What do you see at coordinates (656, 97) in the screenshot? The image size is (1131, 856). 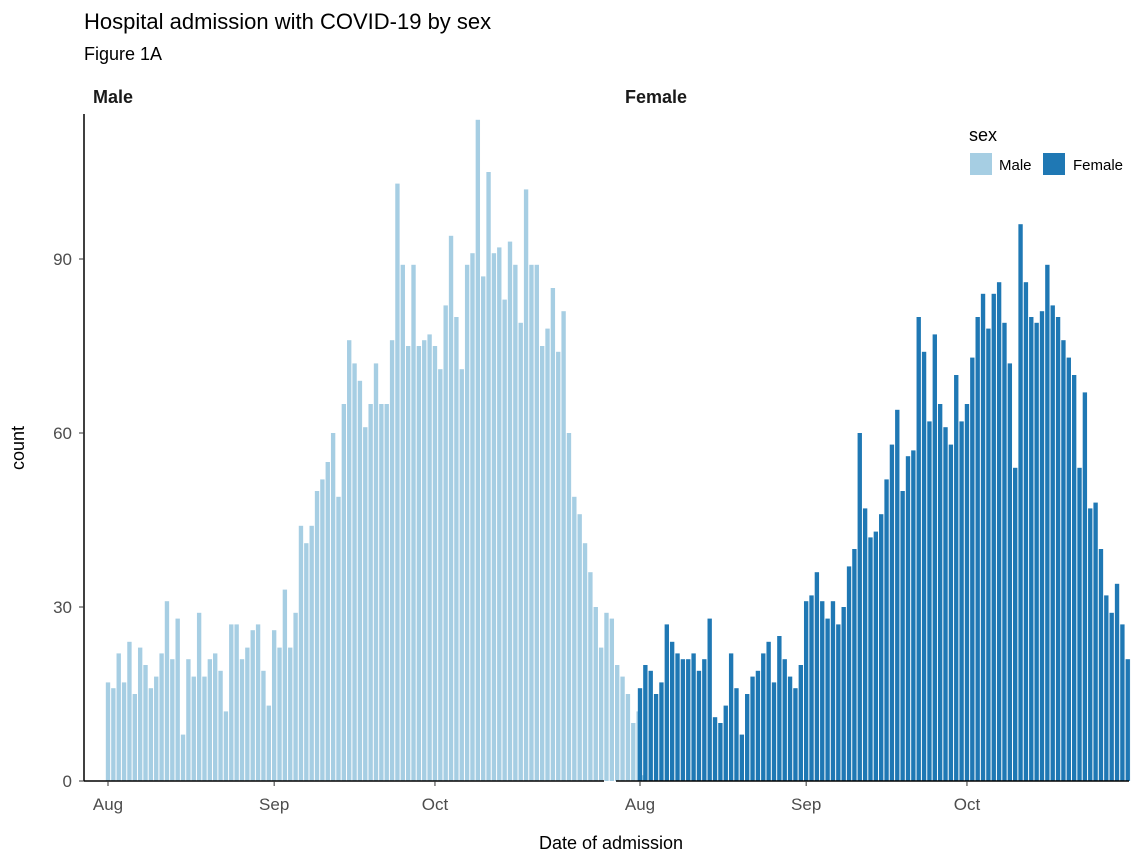 I see `panel-label-female: Female` at bounding box center [656, 97].